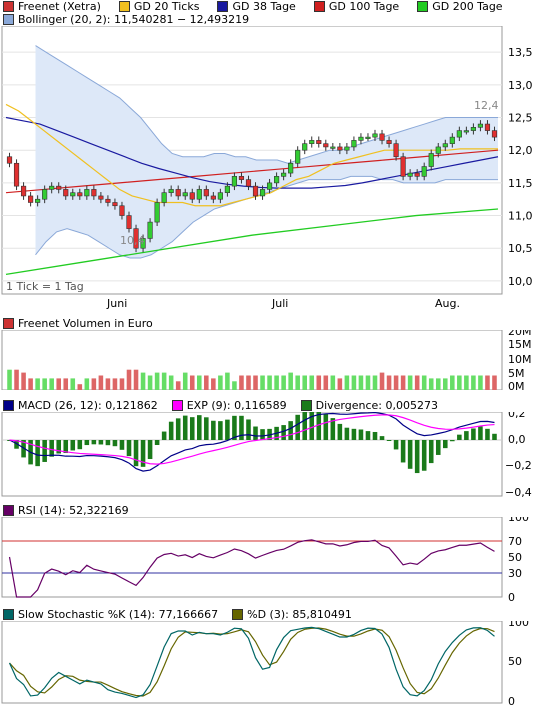  Describe the element at coordinates (266, 104) in the screenshot. I see `bollinger-upper-line` at that location.